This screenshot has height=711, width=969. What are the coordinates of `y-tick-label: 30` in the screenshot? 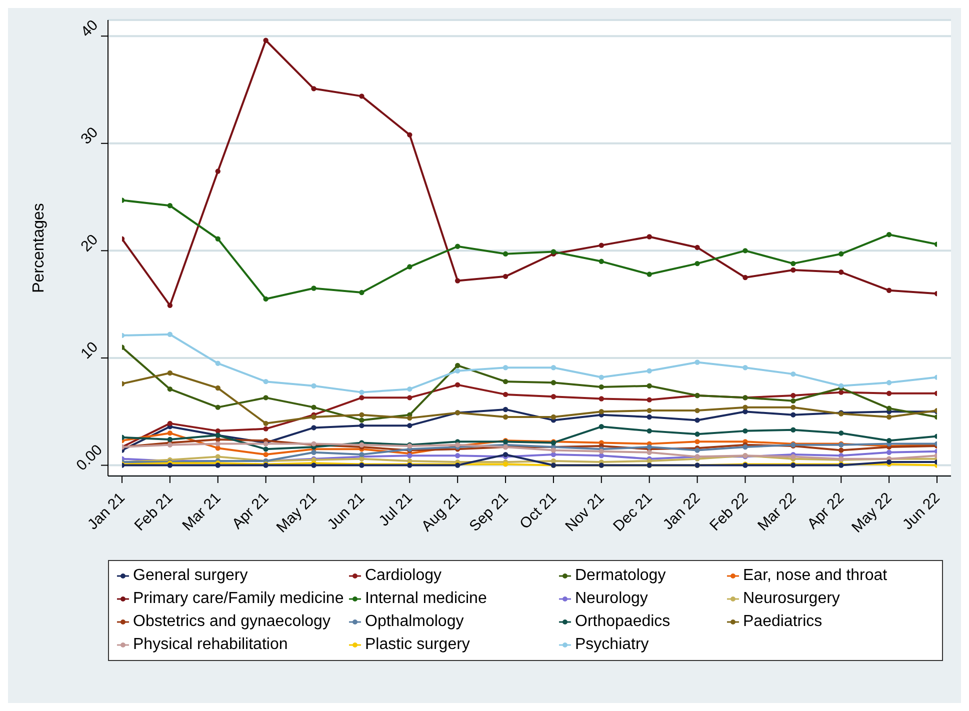 It's located at (90, 136).